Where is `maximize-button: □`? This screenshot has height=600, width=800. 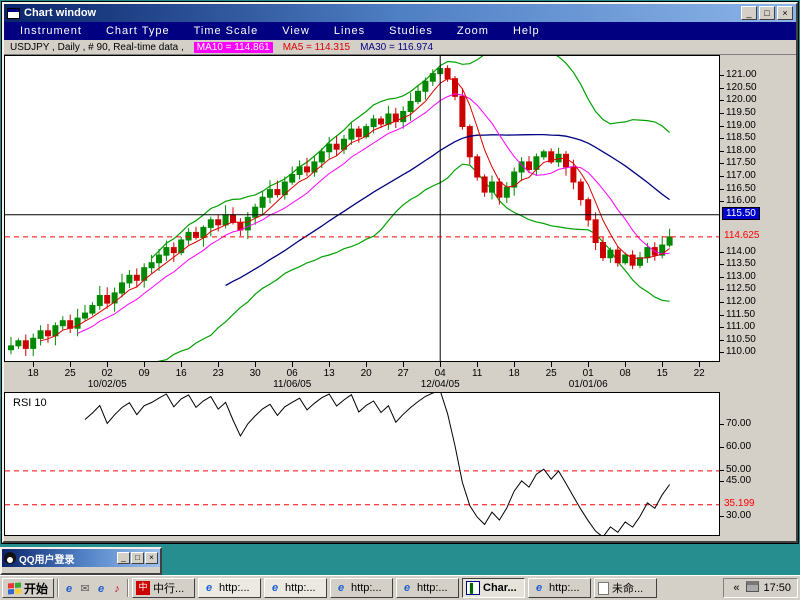
maximize-button: □ is located at coordinates (767, 13).